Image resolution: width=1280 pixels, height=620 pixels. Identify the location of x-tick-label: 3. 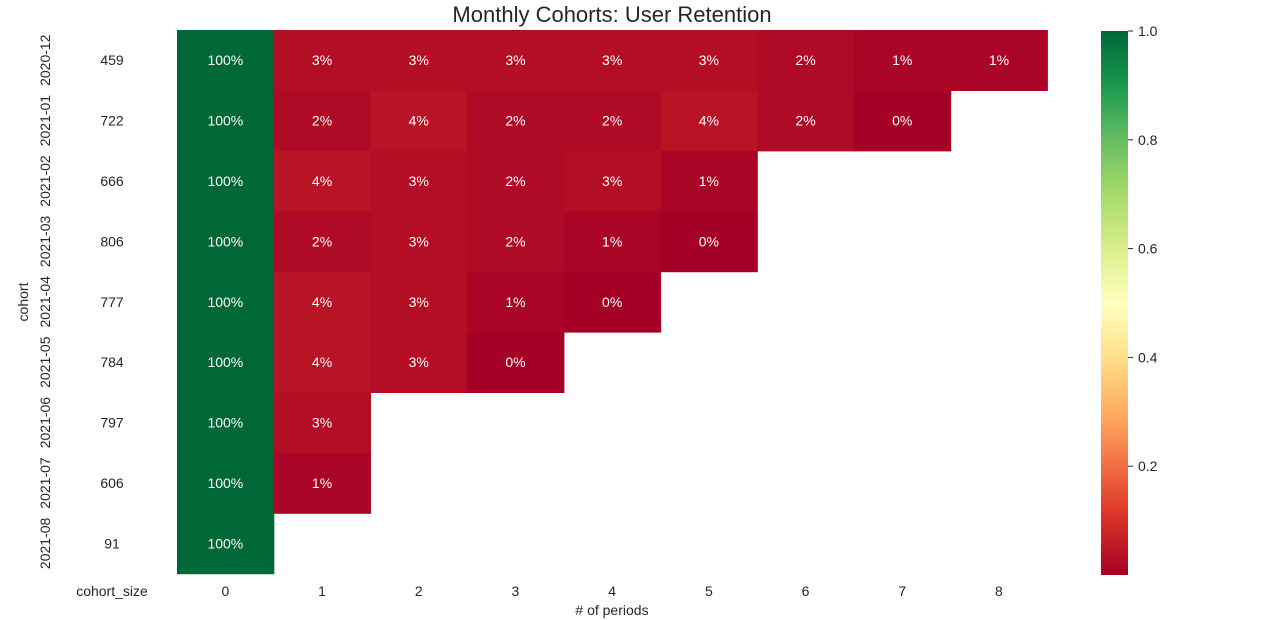
(516, 591).